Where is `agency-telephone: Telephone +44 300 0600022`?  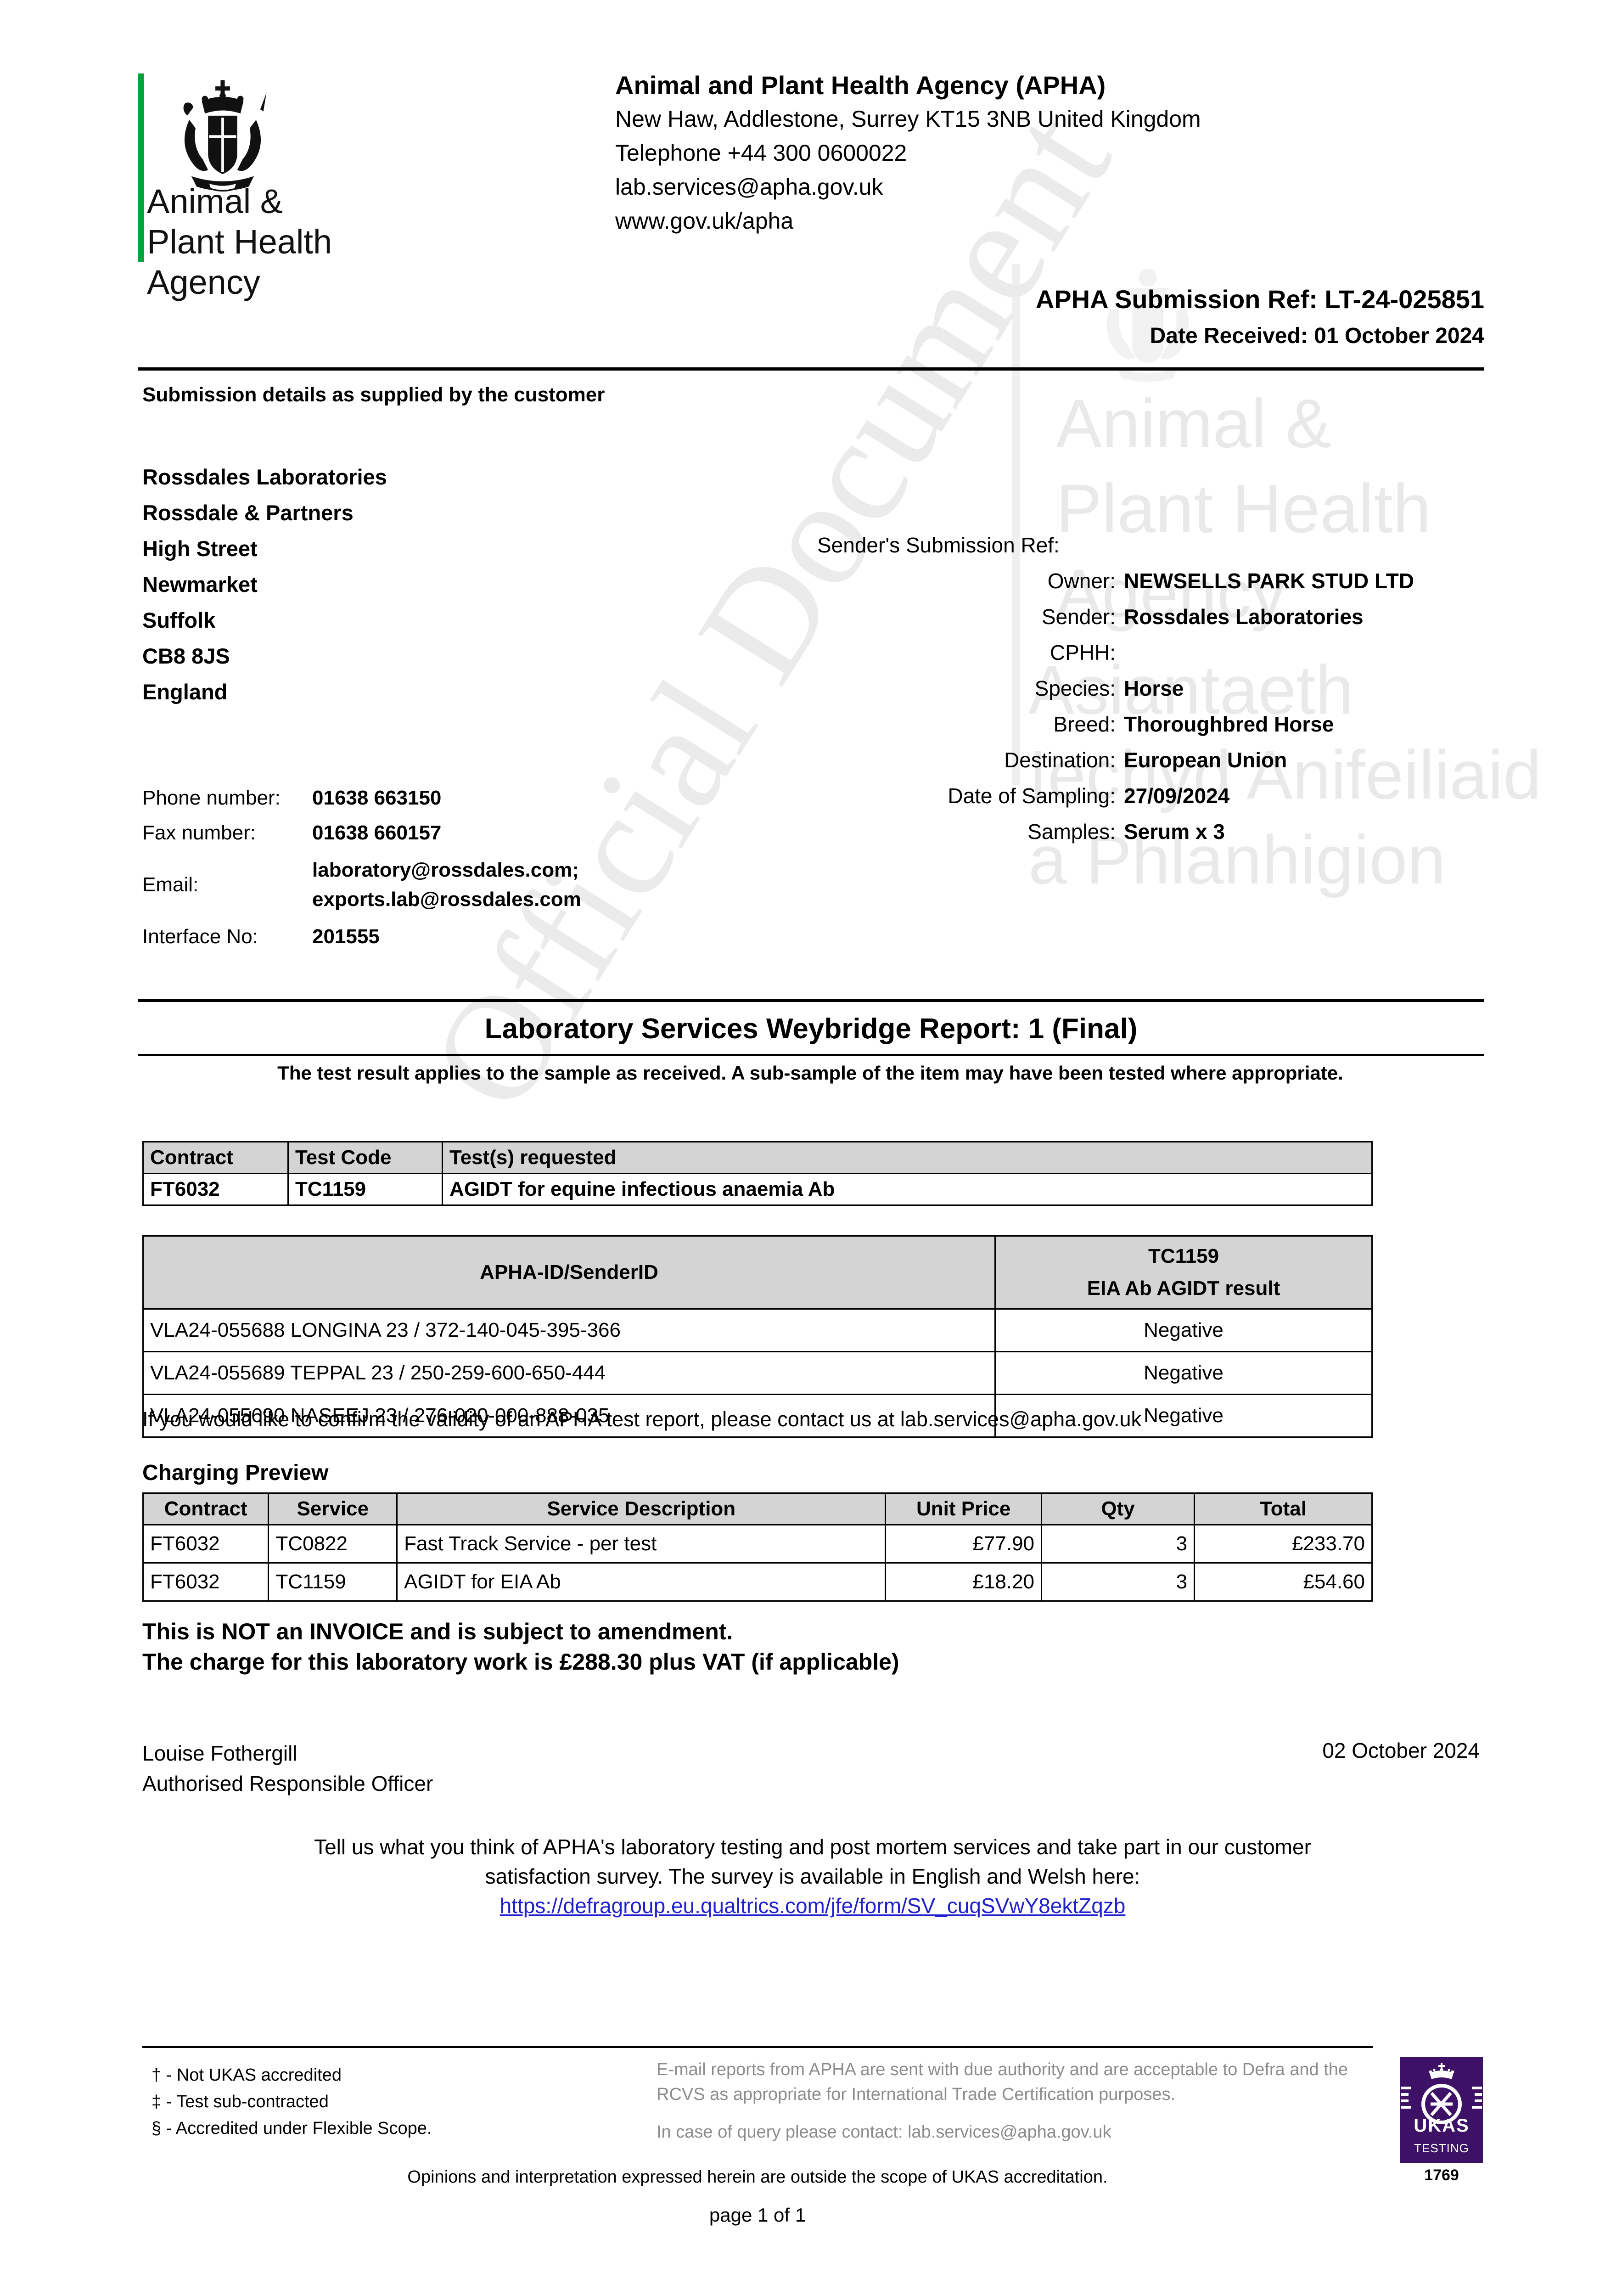
agency-telephone: Telephone +44 300 0600022 is located at coordinates (761, 153).